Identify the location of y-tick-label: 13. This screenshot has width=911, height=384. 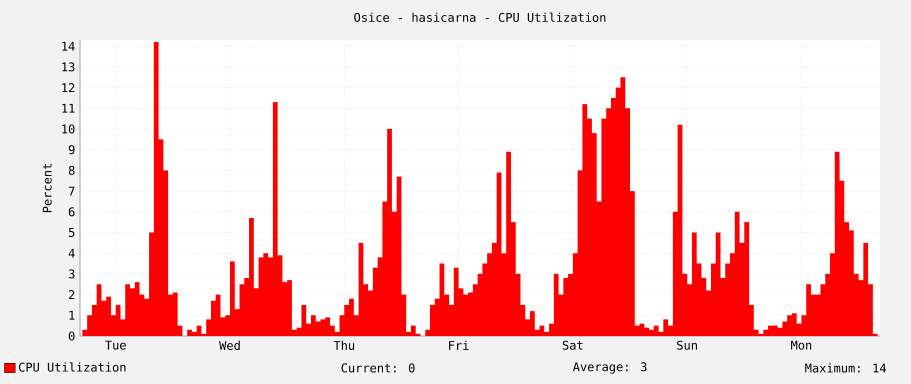
(68, 67).